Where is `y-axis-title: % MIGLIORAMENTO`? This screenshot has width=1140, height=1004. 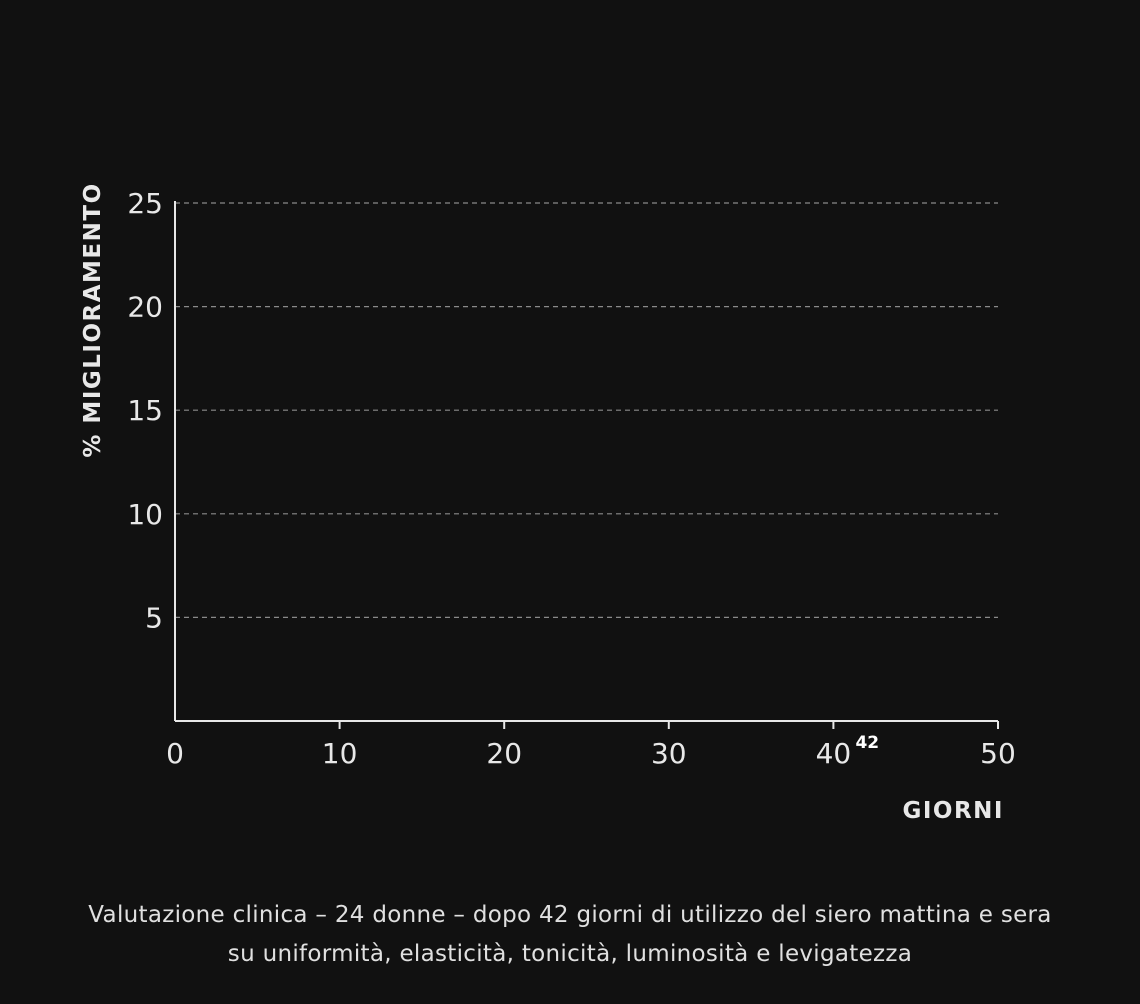 y-axis-title: % MIGLIORAMENTO is located at coordinates (93, 319).